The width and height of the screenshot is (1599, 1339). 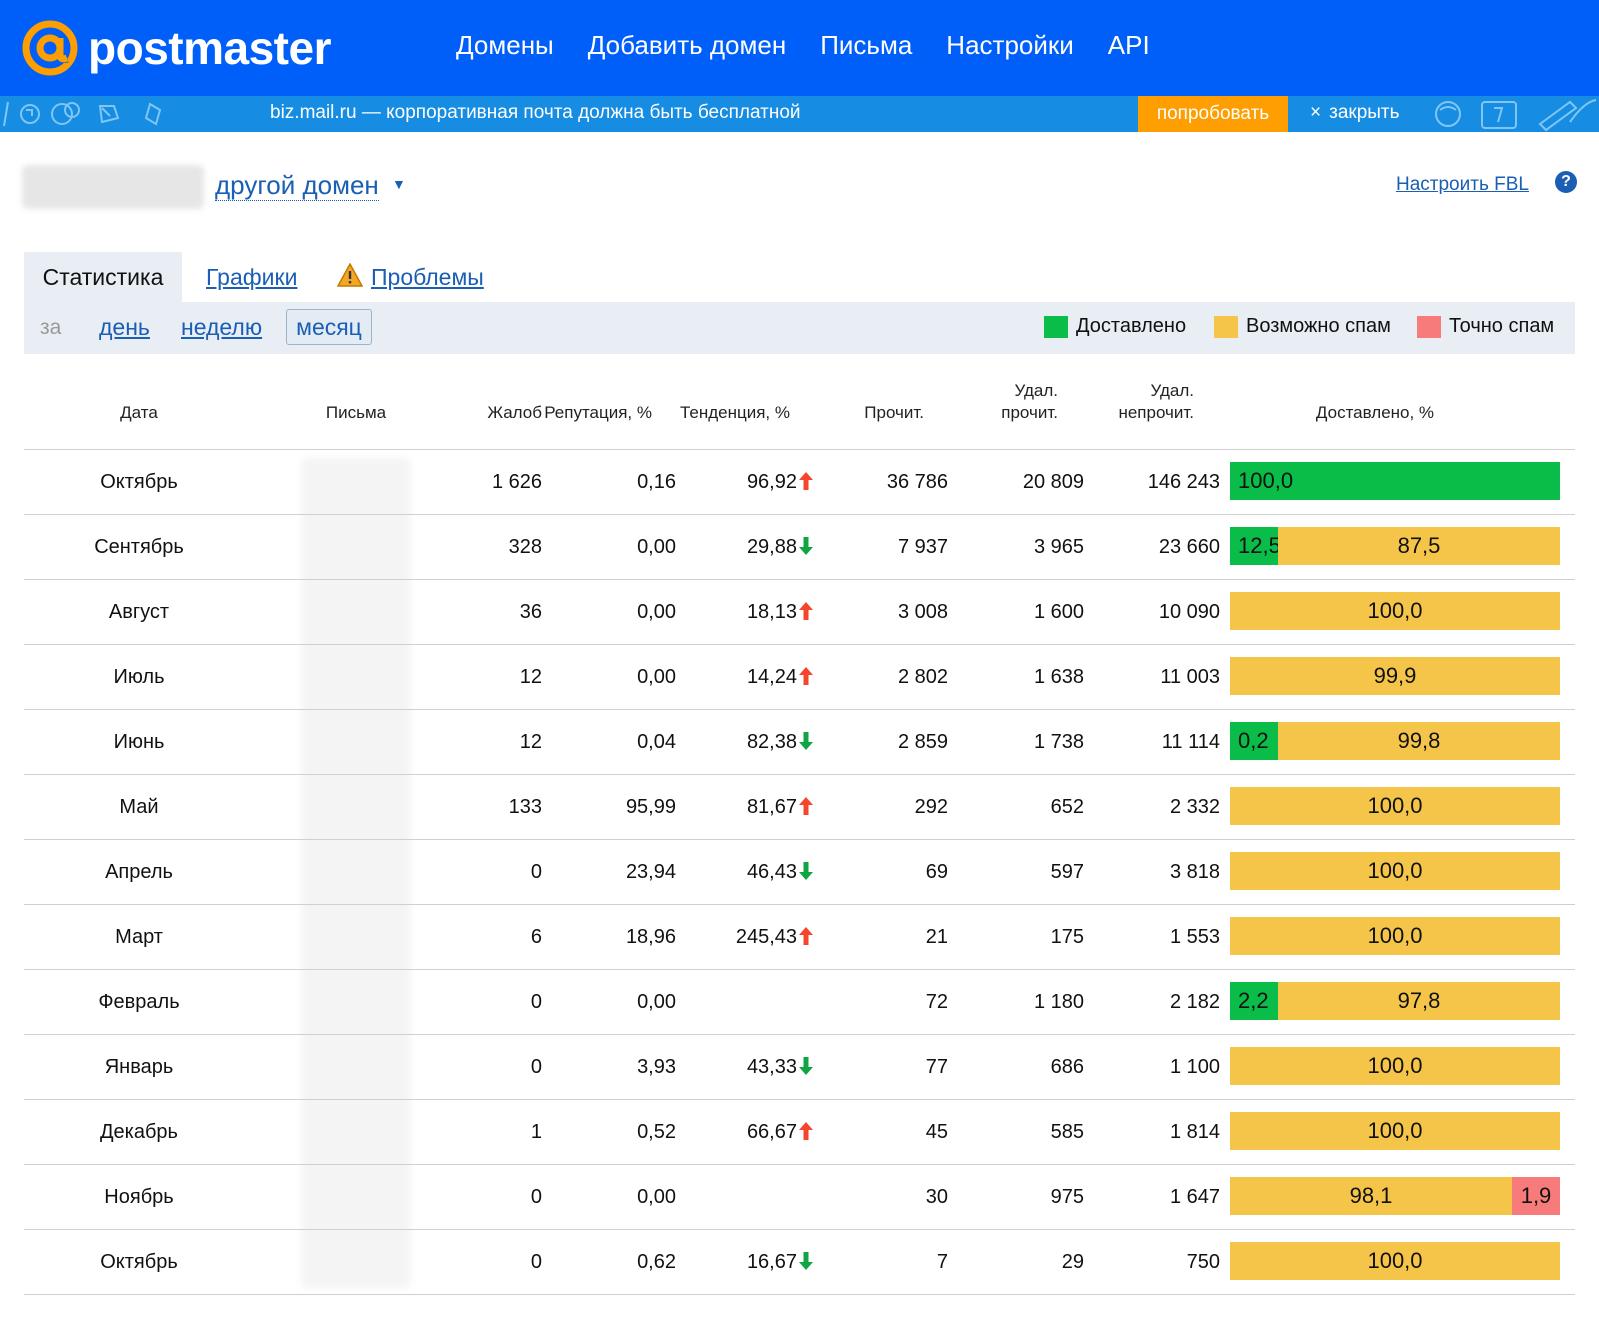 I want to click on letters-column-blurred, so click(x=356, y=873).